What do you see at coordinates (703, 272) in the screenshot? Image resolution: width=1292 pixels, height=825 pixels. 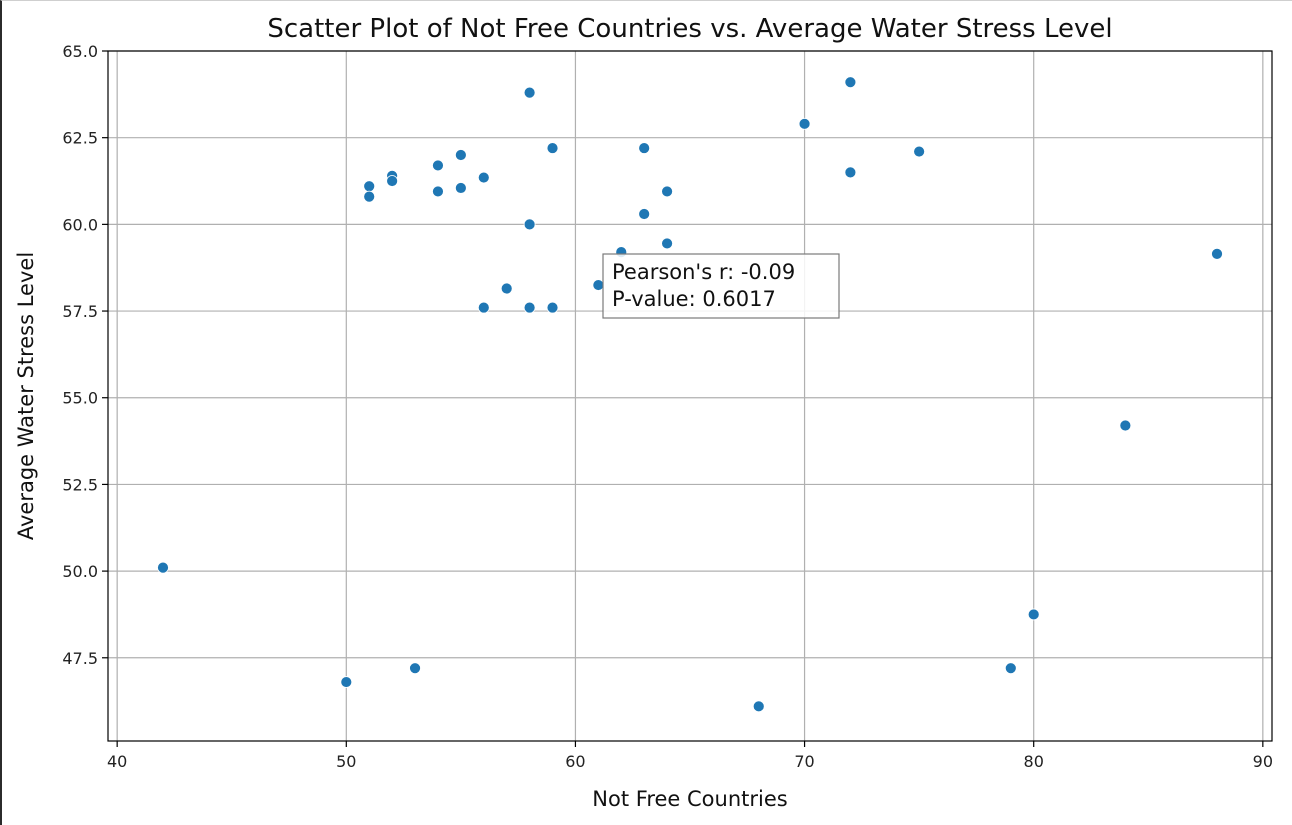 I see `annotation-pearson-r: Pearson's r: -0.09` at bounding box center [703, 272].